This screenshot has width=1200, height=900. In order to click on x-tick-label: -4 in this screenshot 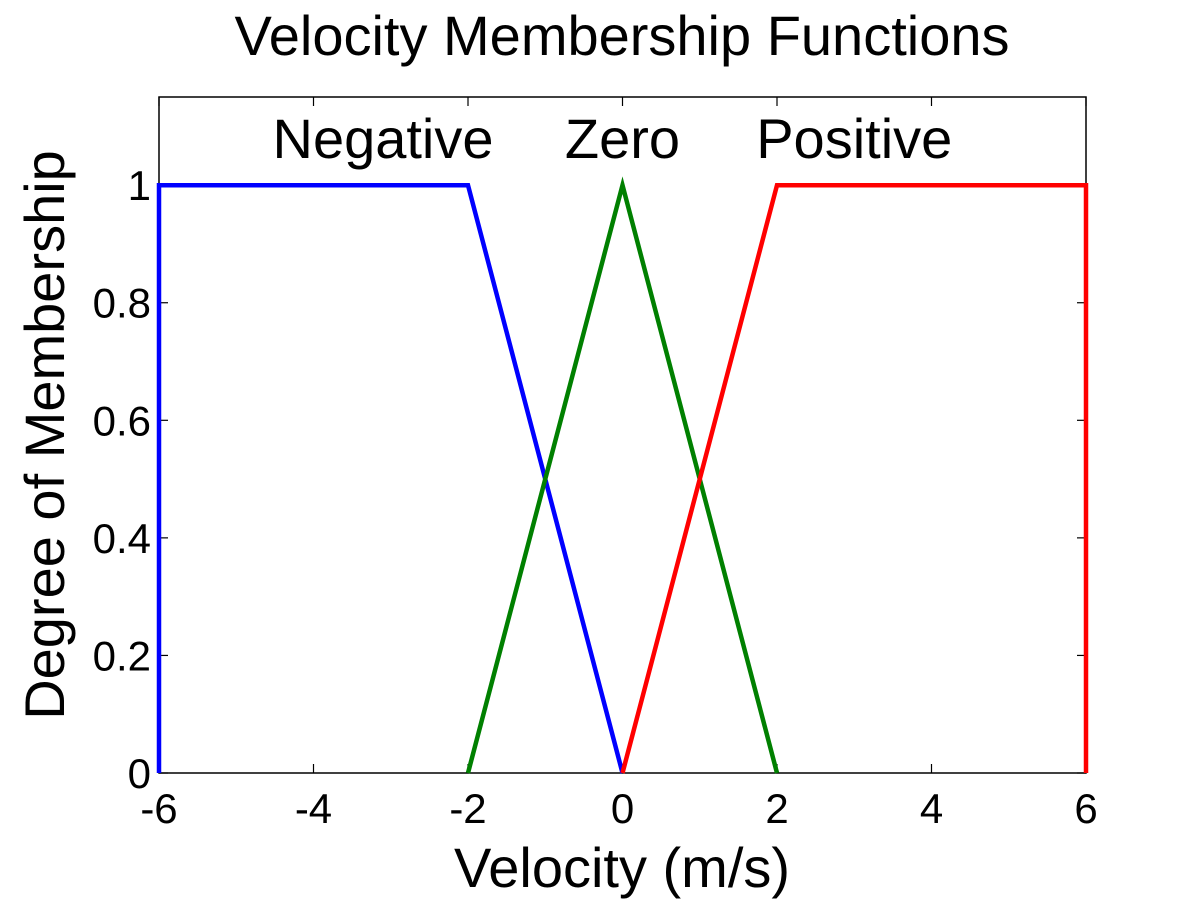, I will do `click(313, 808)`.